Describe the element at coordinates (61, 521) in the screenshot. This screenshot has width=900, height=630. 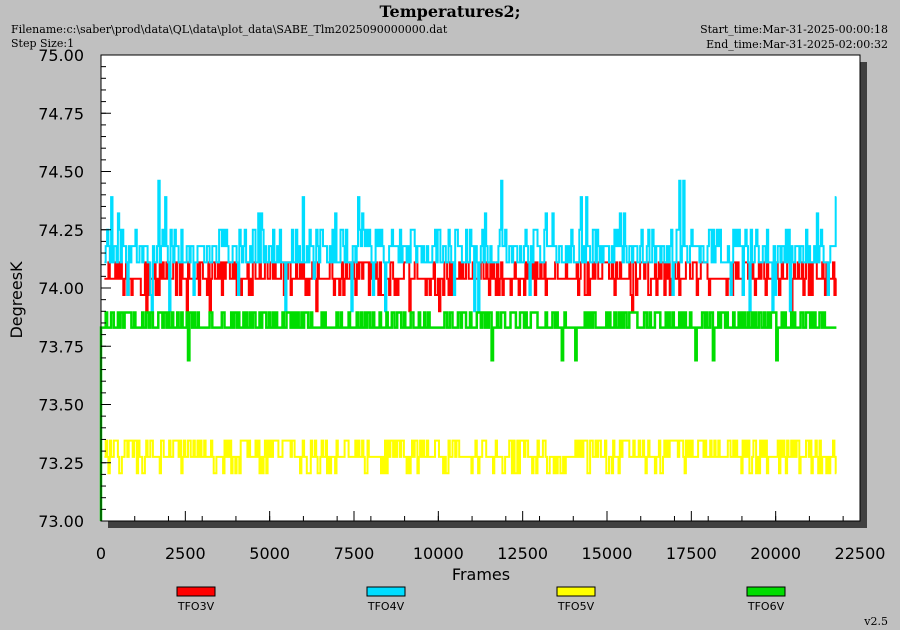
I see `y-tick-label: 73.00` at that location.